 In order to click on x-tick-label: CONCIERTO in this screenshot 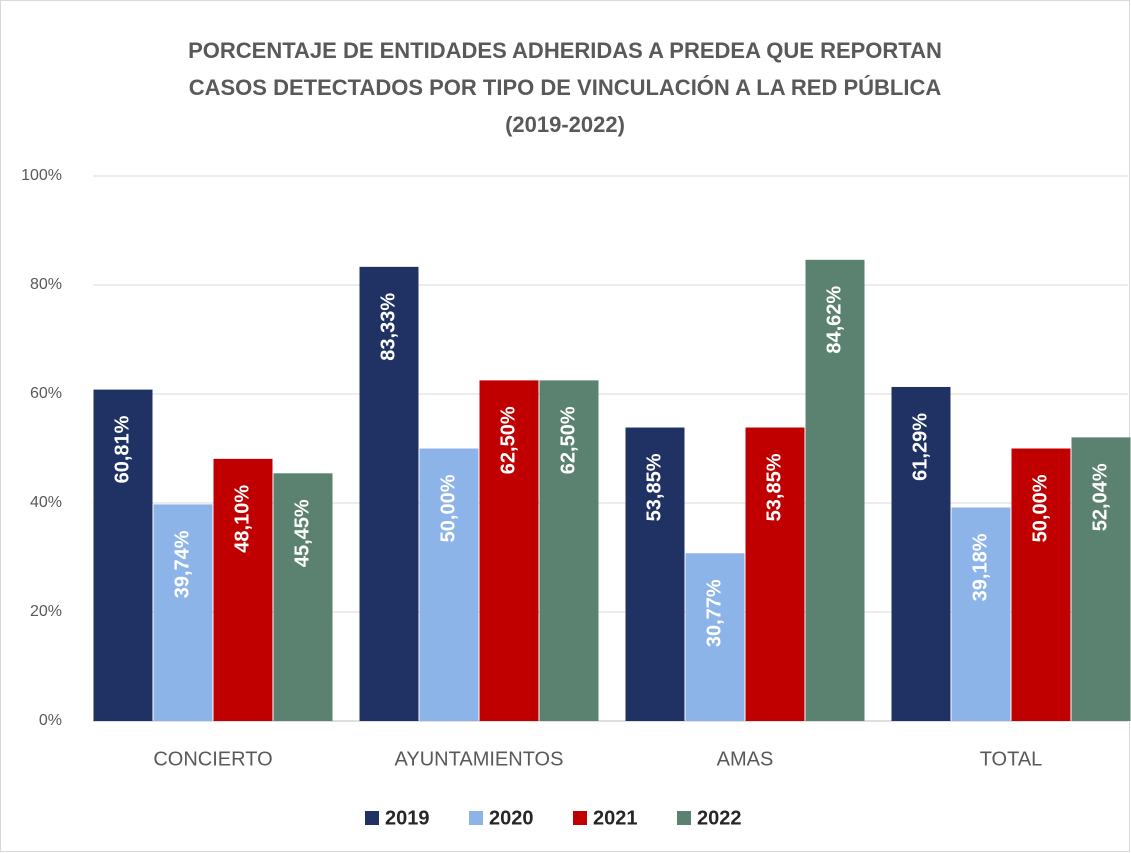, I will do `click(212, 759)`.